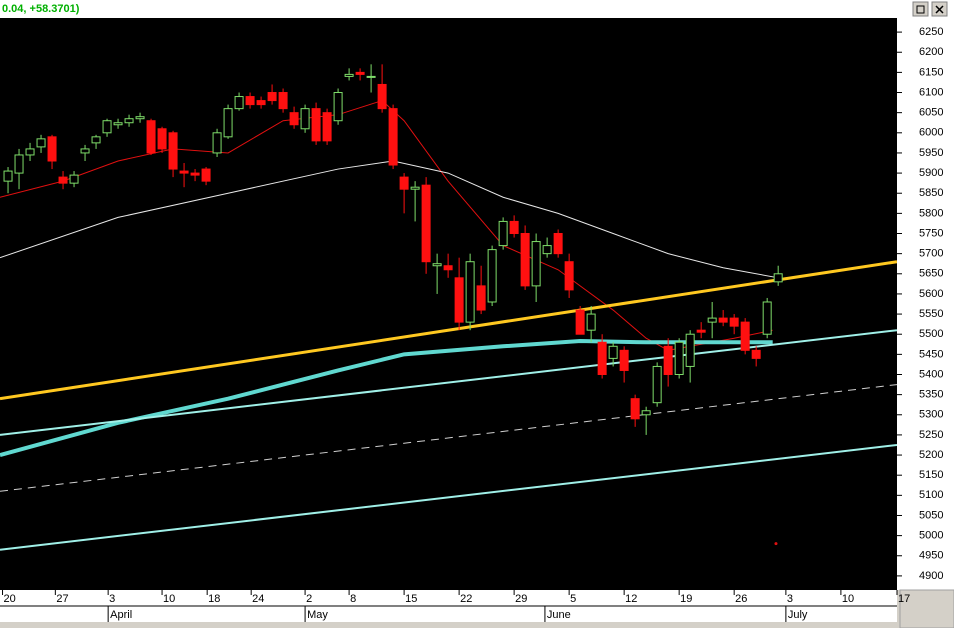 The image size is (954, 628). Describe the element at coordinates (741, 599) in the screenshot. I see `x-tick-label: 26` at that location.